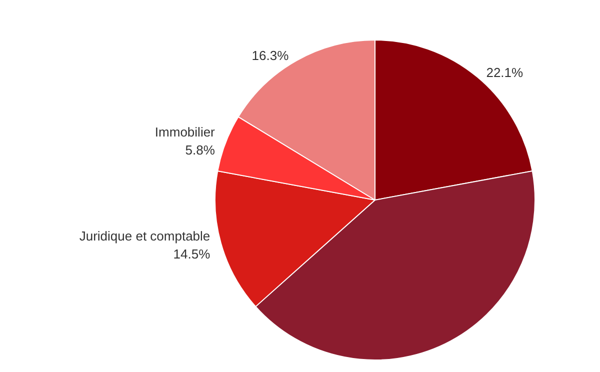 The image size is (600, 372). Describe the element at coordinates (271, 55) in the screenshot. I see `data-label: 16.3%` at that location.